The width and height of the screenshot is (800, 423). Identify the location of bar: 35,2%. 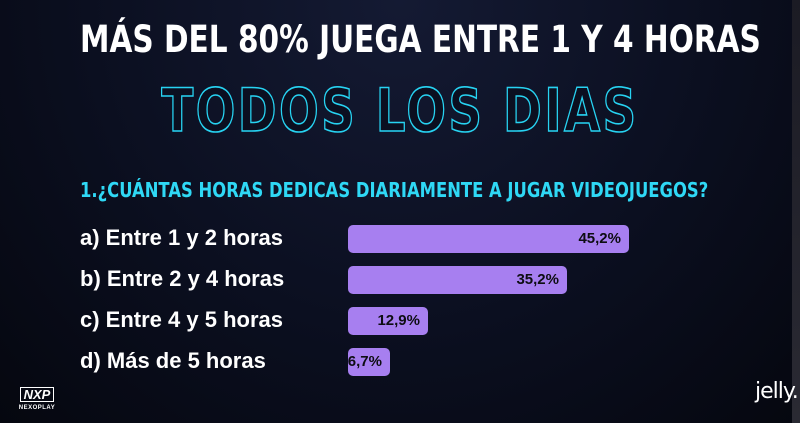
(457, 280).